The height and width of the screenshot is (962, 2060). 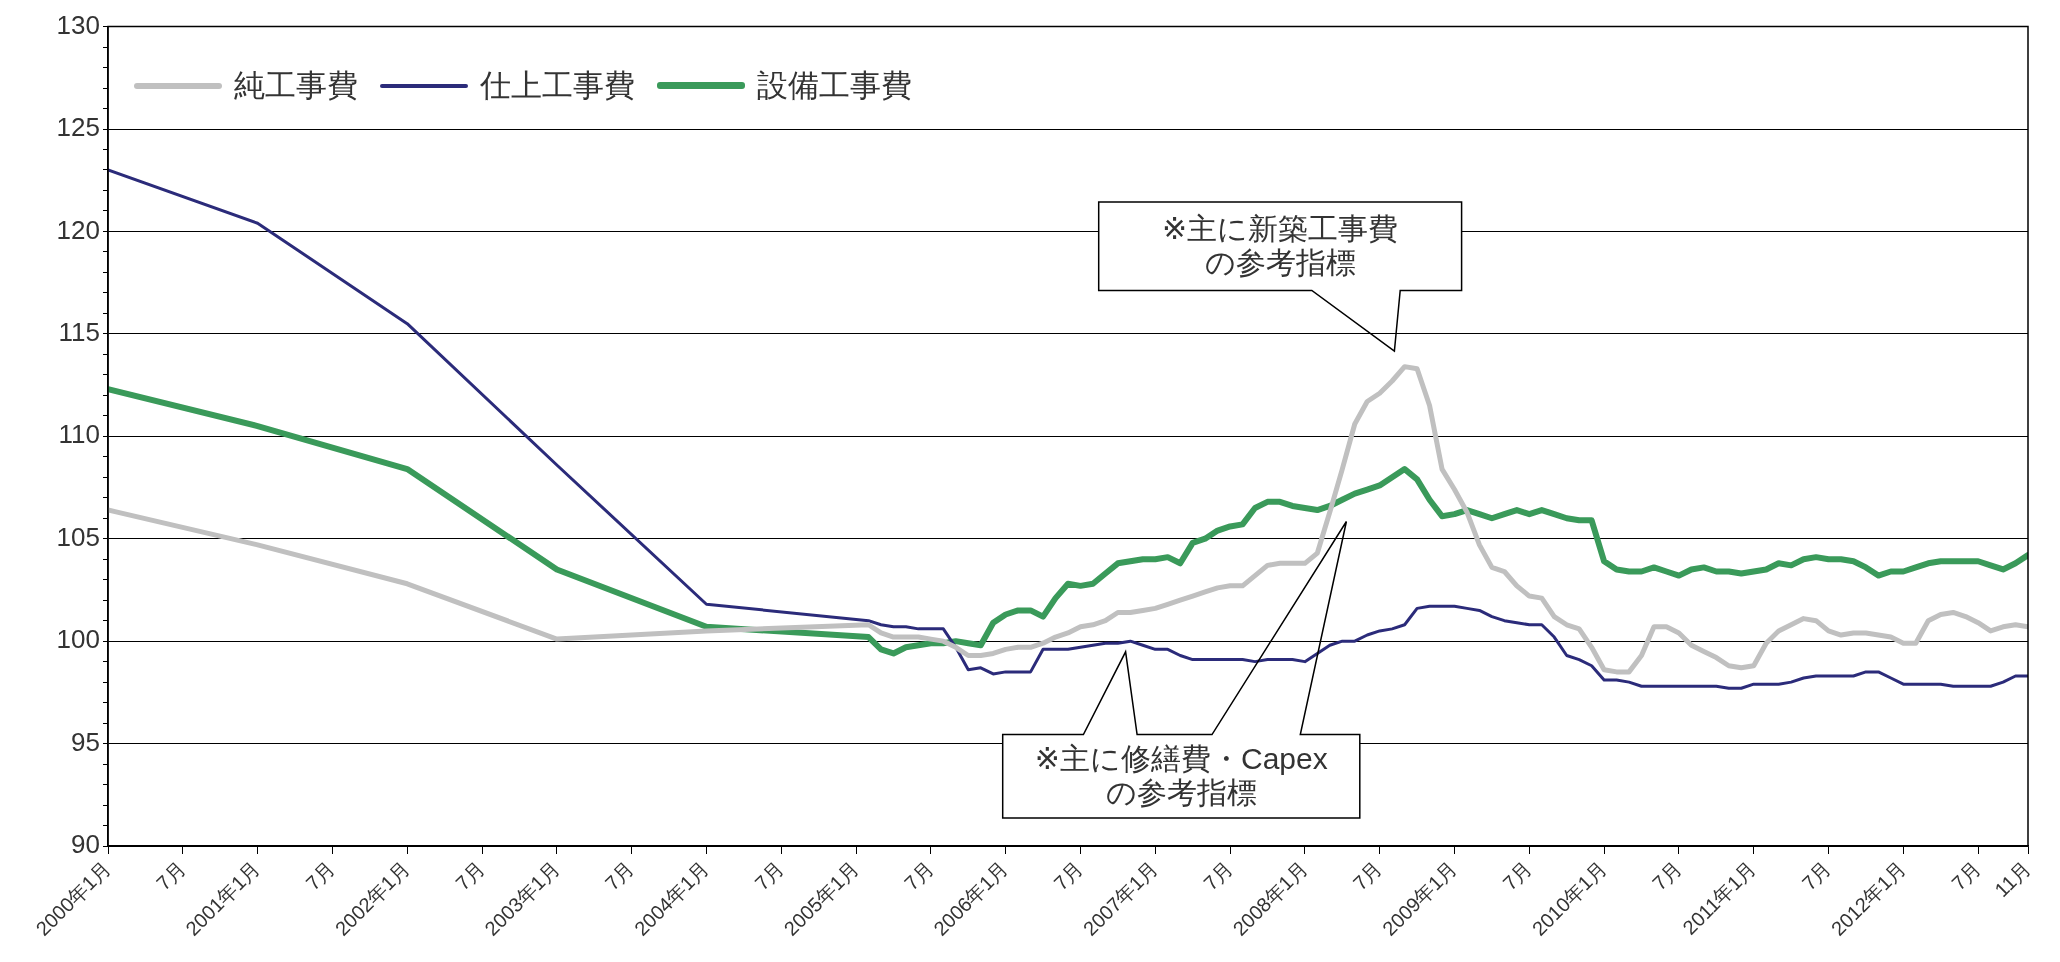 What do you see at coordinates (78, 127) in the screenshot?
I see `y-tick-label: 125` at bounding box center [78, 127].